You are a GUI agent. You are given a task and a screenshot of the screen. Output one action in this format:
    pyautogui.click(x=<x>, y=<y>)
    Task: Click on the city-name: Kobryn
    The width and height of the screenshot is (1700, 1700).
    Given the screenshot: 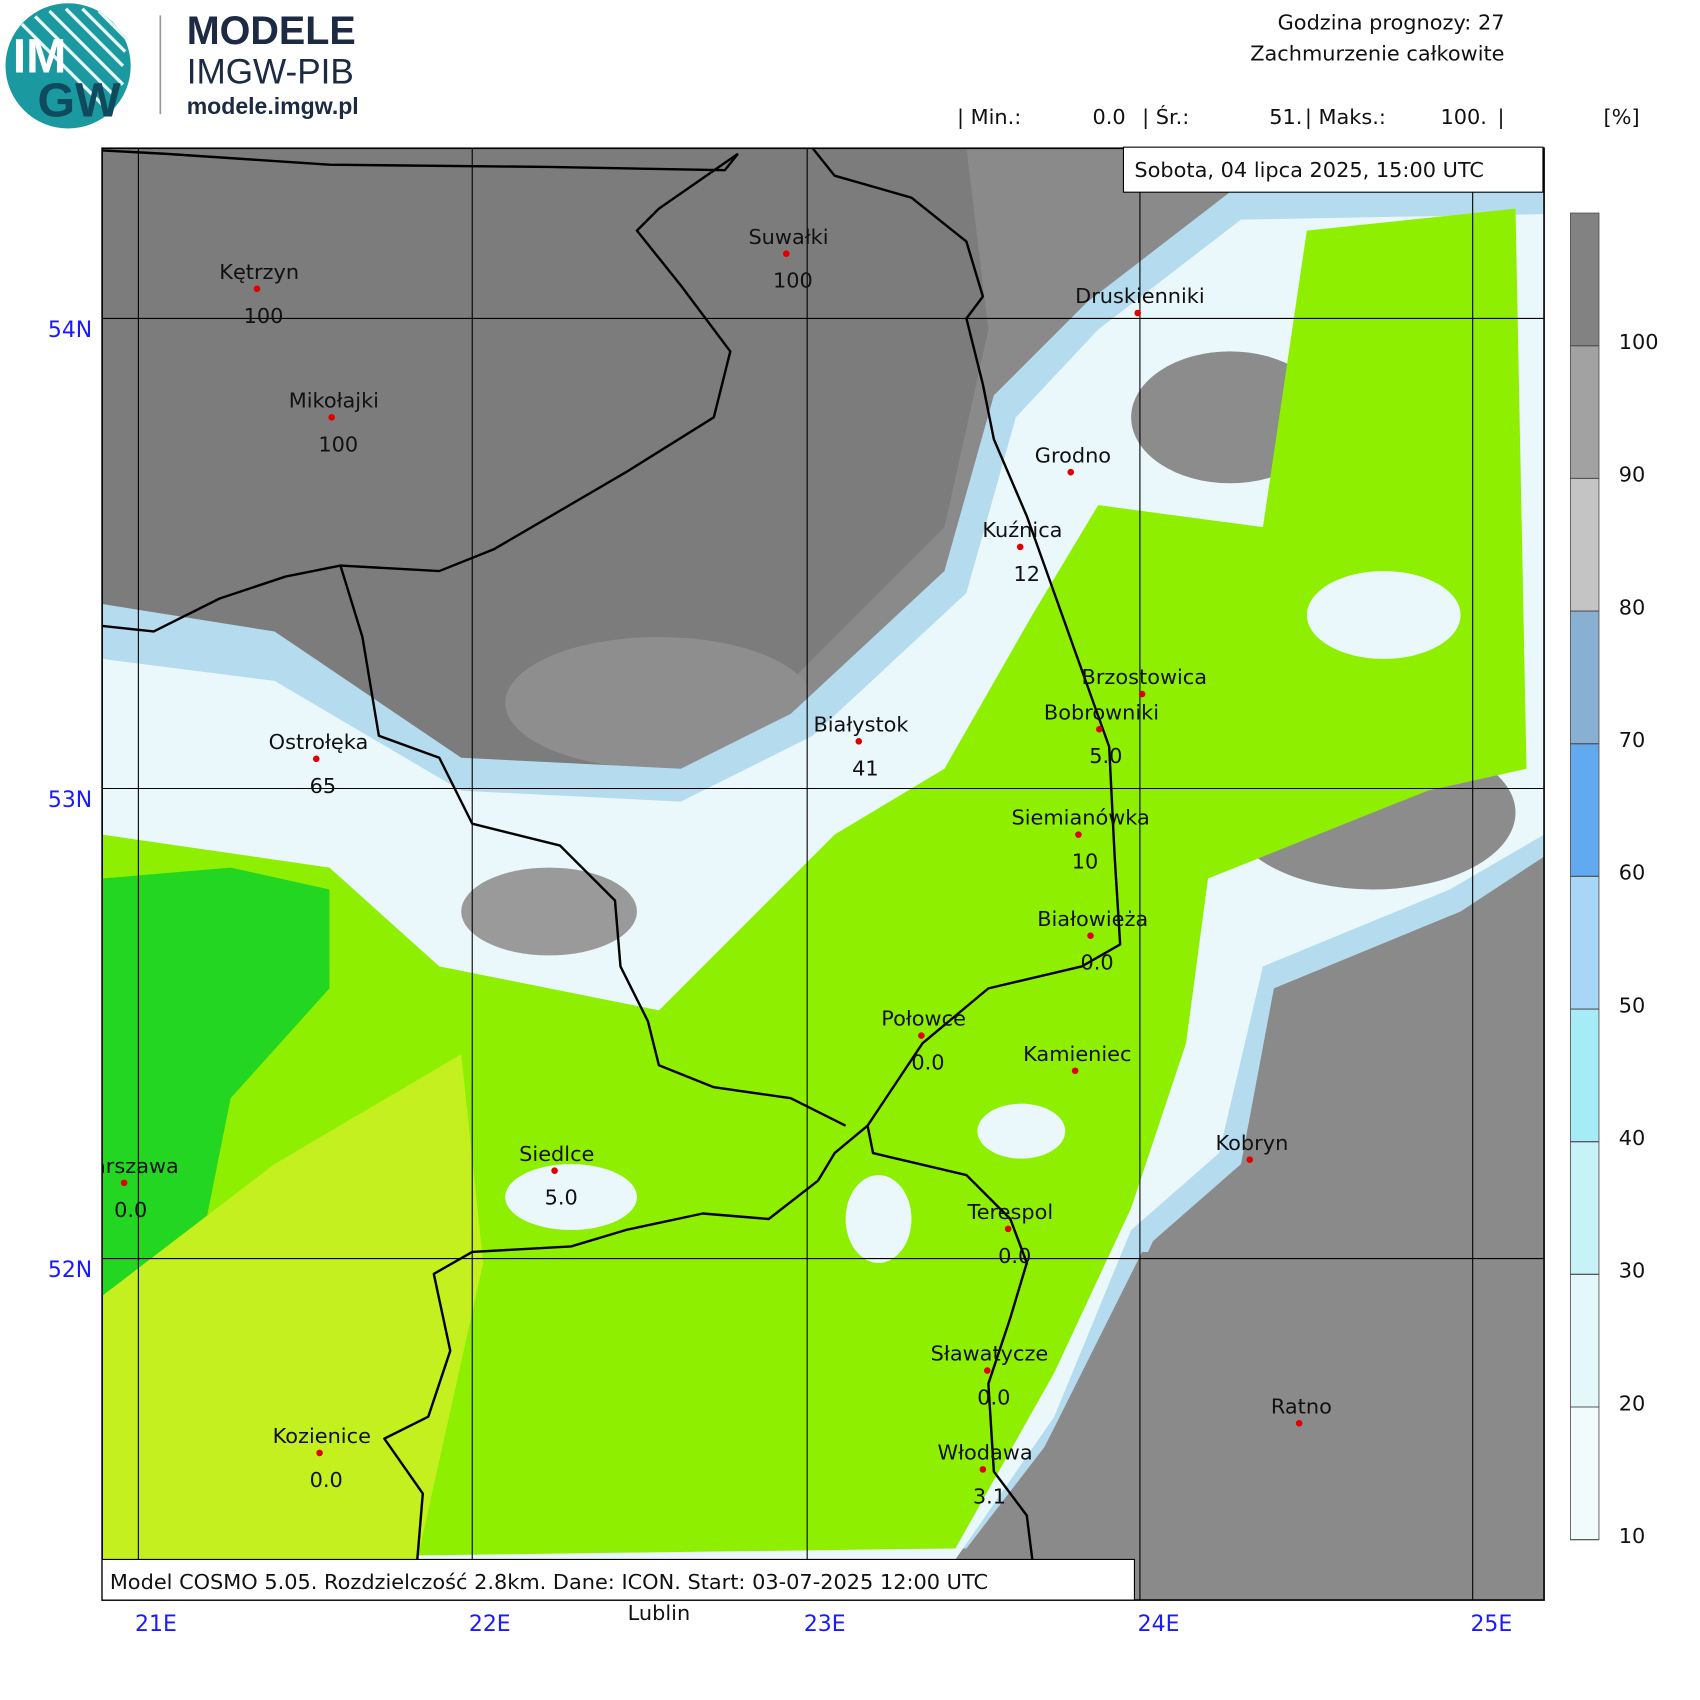 What is the action you would take?
    pyautogui.click(x=1252, y=1143)
    